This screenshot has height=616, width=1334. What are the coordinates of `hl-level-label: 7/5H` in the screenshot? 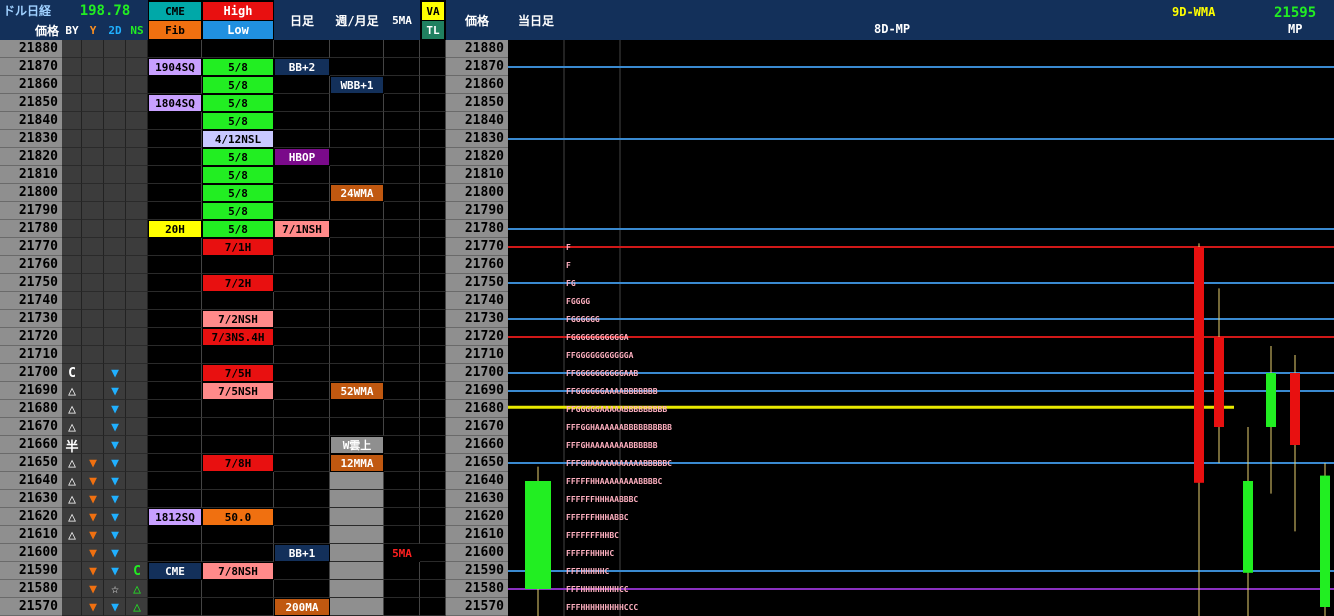 It's located at (238, 373).